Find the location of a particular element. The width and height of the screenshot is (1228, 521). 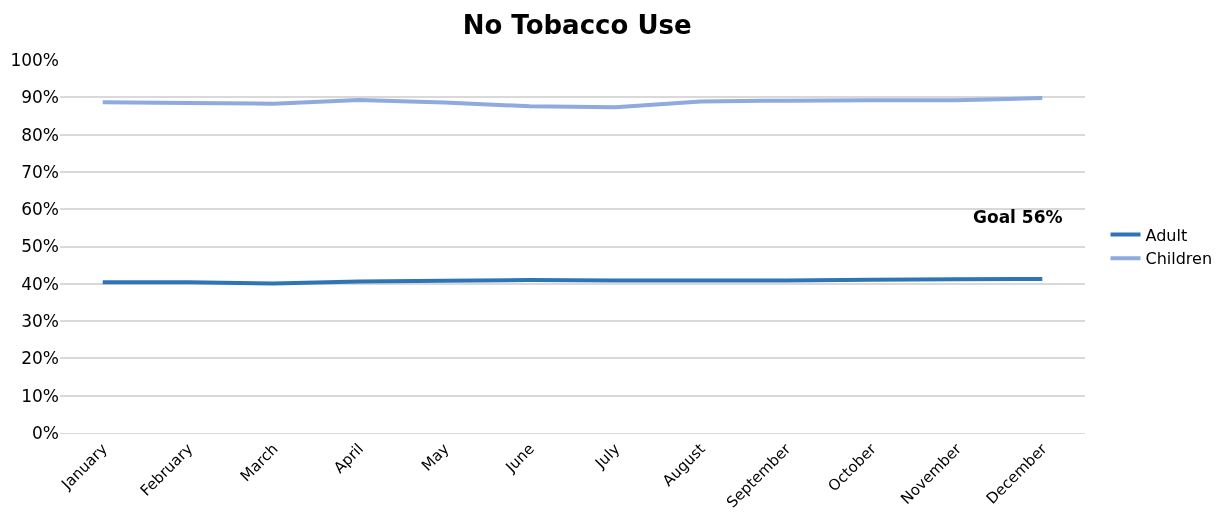

y-tick-label: 100% is located at coordinates (34, 59).